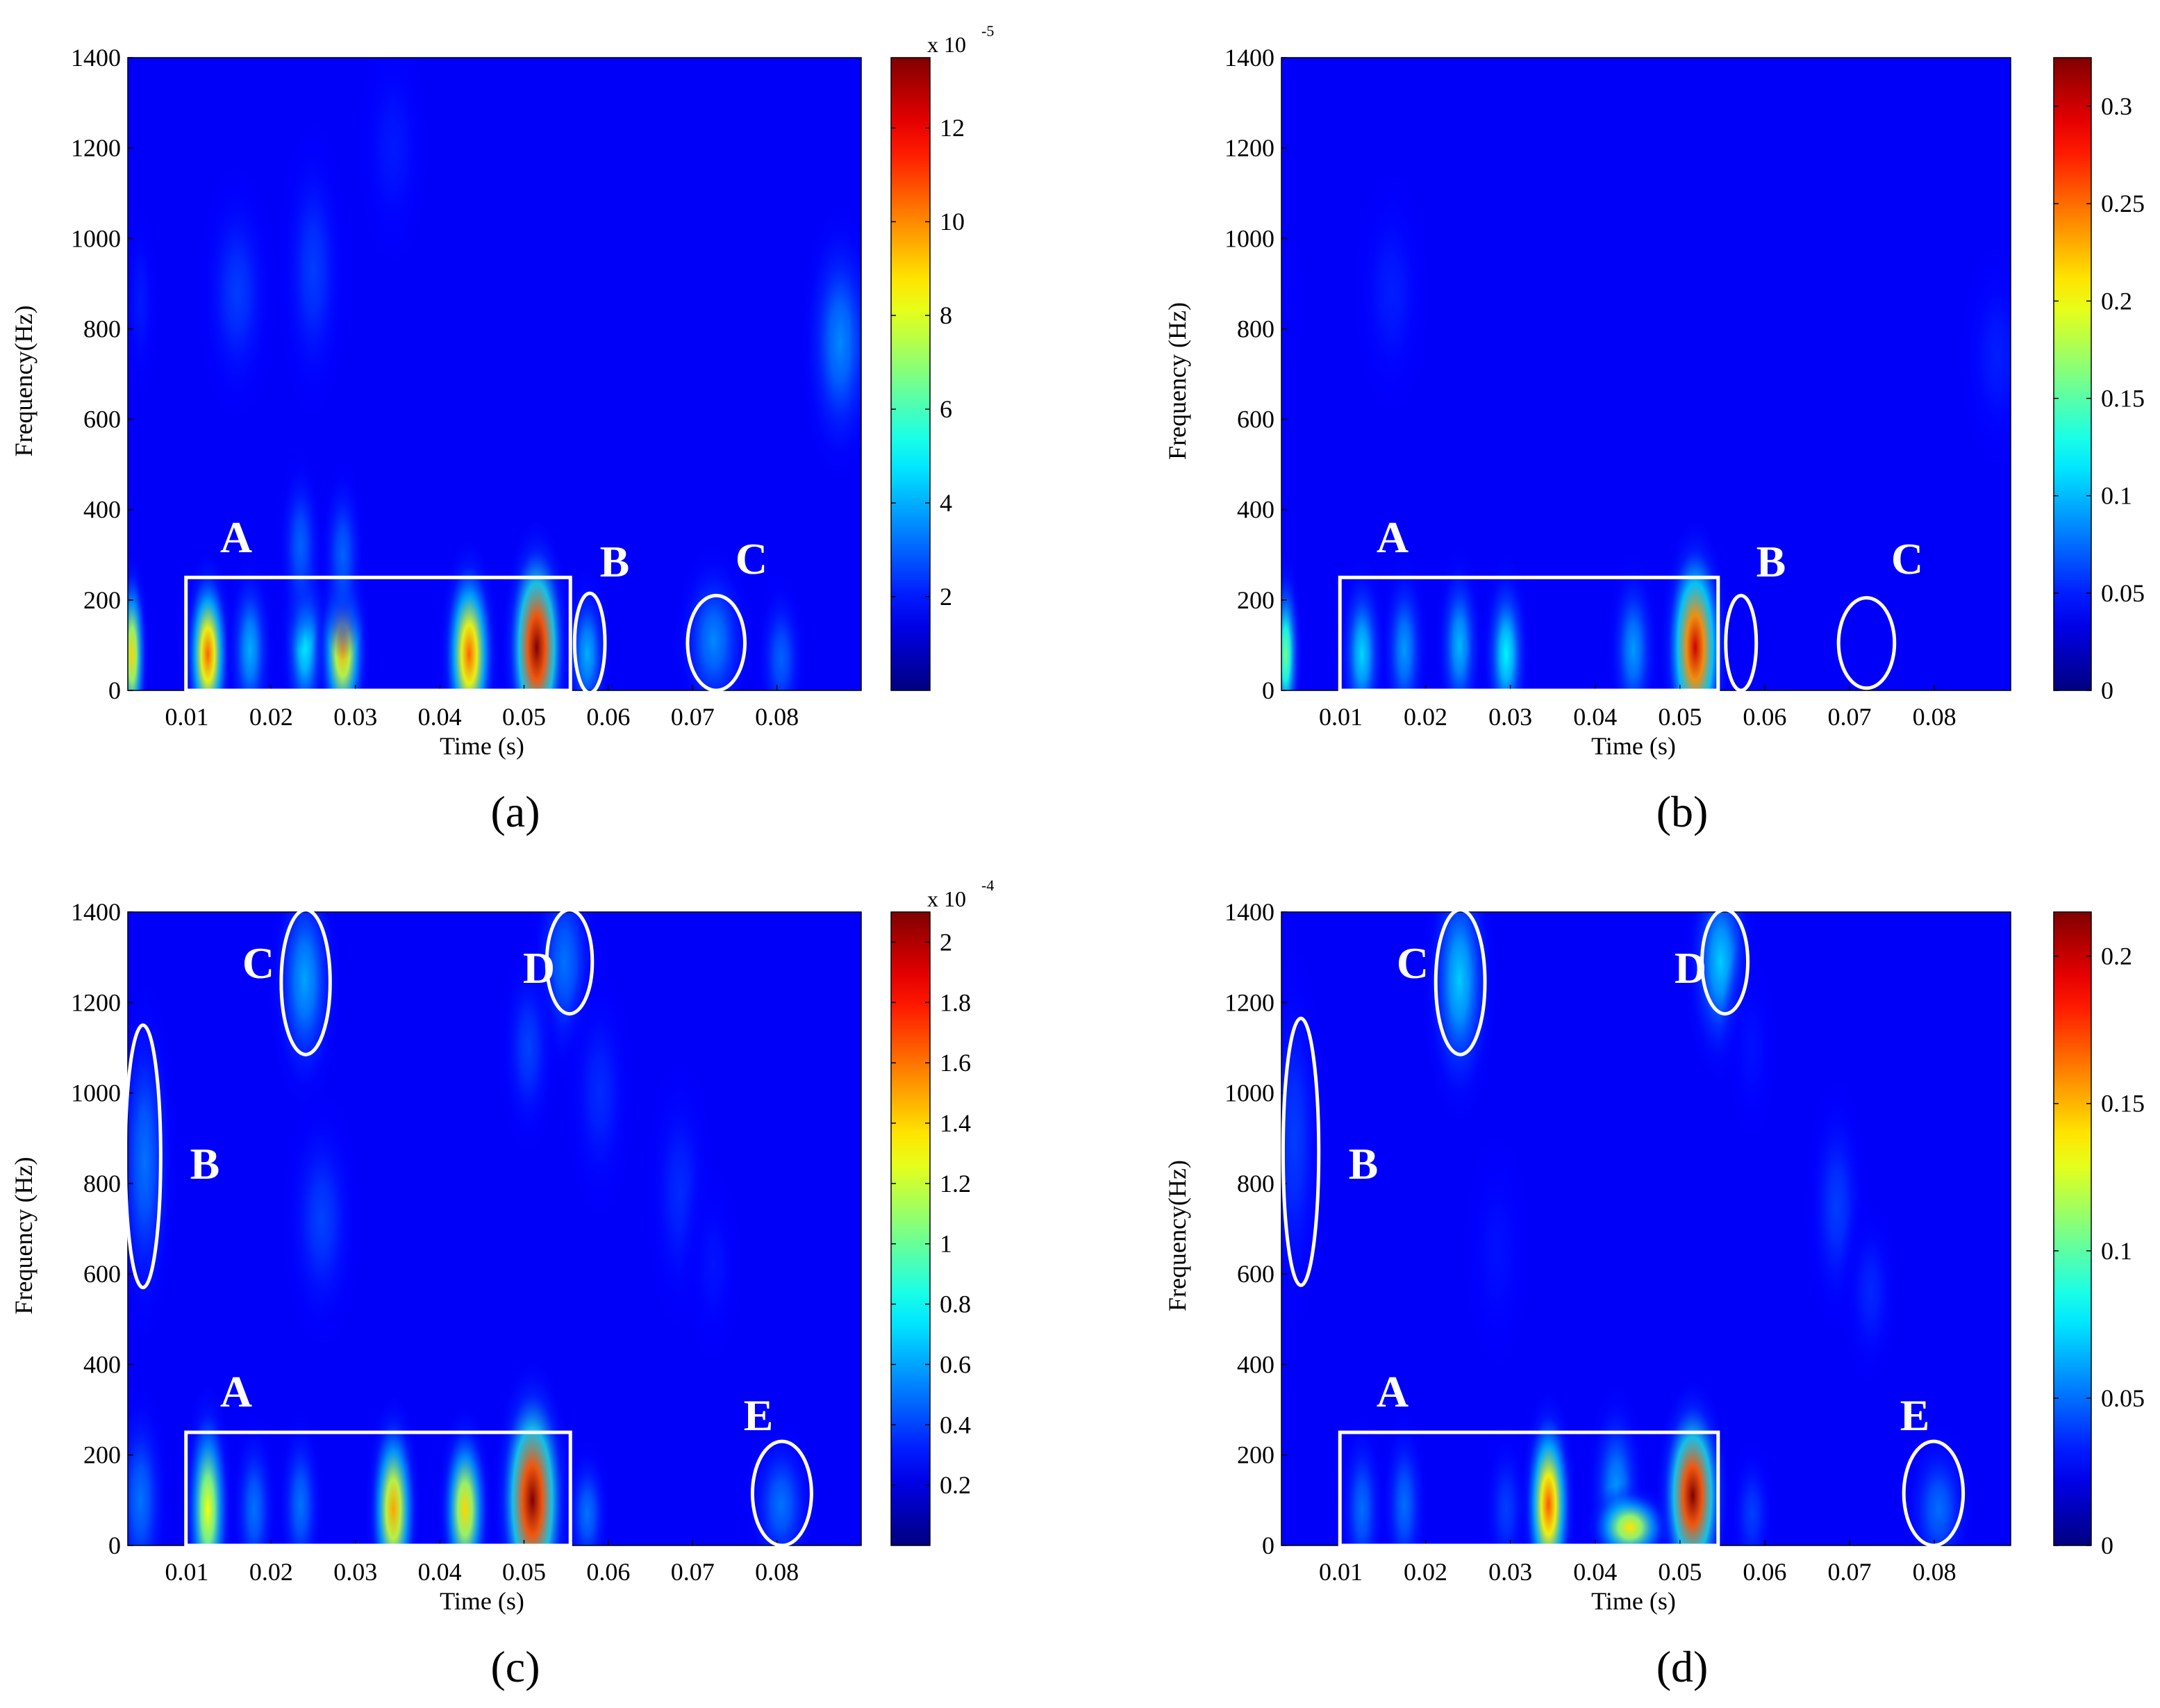 The height and width of the screenshot is (1708, 2160). What do you see at coordinates (2123, 204) in the screenshot?
I see `colorbar-tick-label: 0.25` at bounding box center [2123, 204].